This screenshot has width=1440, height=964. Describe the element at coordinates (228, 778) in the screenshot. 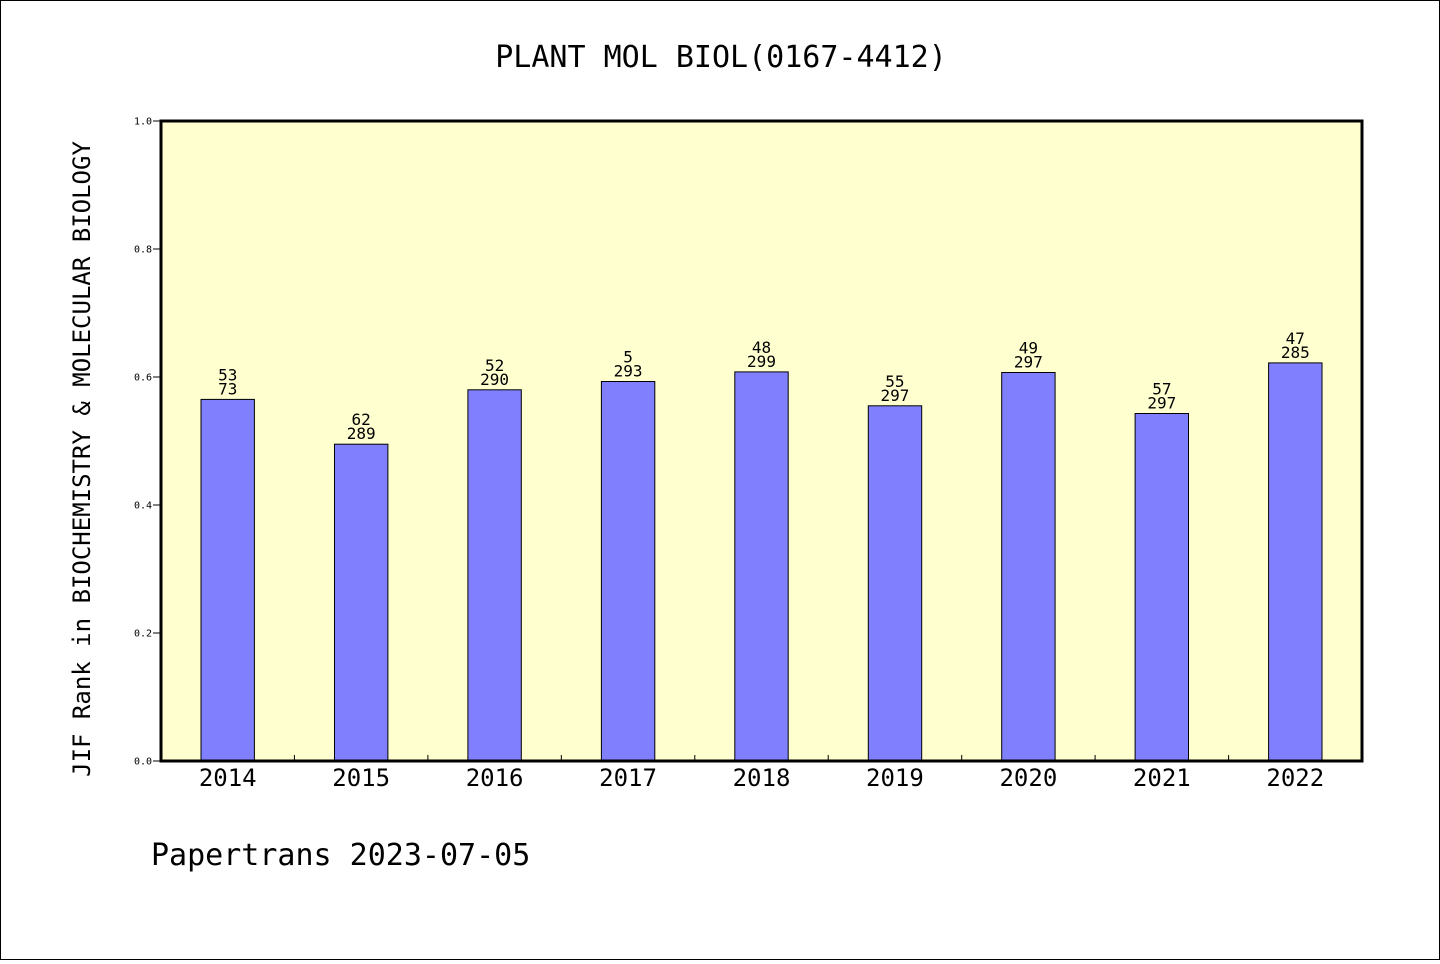

I see `x-tick-label: 2014` at that location.